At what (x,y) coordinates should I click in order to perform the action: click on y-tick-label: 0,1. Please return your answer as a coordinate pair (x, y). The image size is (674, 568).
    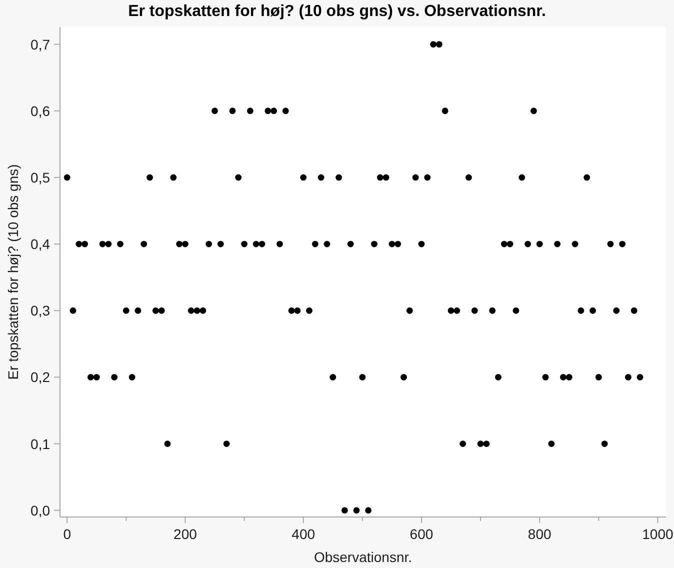
    Looking at the image, I should click on (40, 444).